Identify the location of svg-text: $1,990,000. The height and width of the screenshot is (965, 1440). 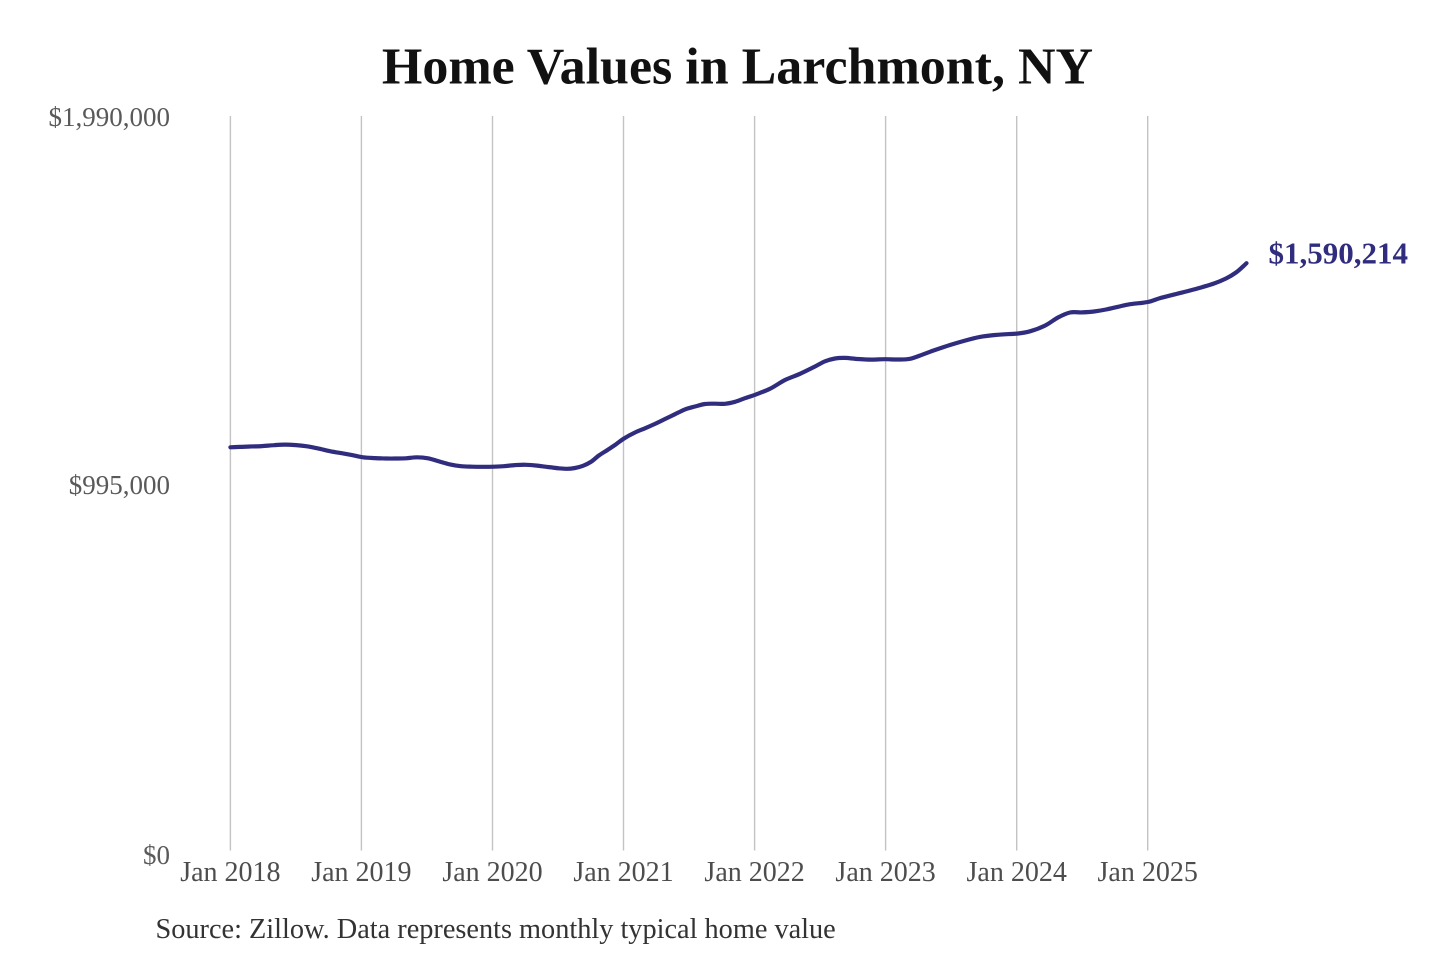
(110, 117).